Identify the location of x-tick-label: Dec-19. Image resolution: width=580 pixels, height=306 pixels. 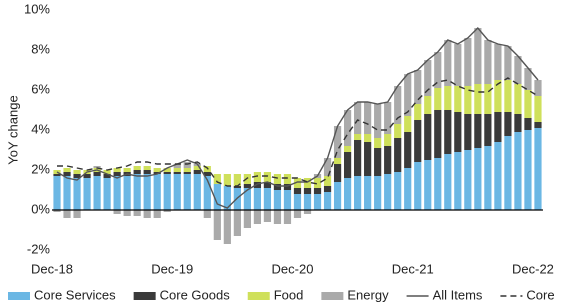
(172, 268).